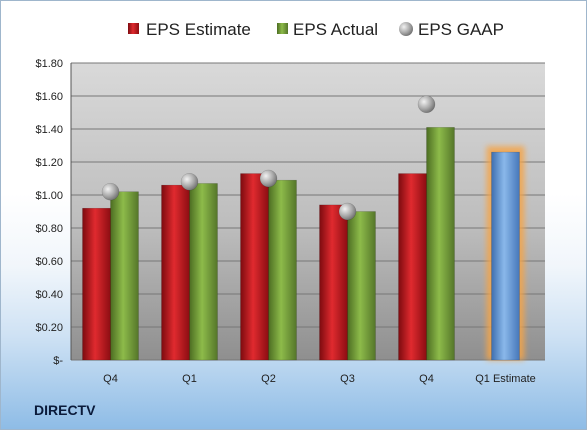 Image resolution: width=587 pixels, height=430 pixels. I want to click on legend-label-eps-actual: EPS Actual, so click(335, 29).